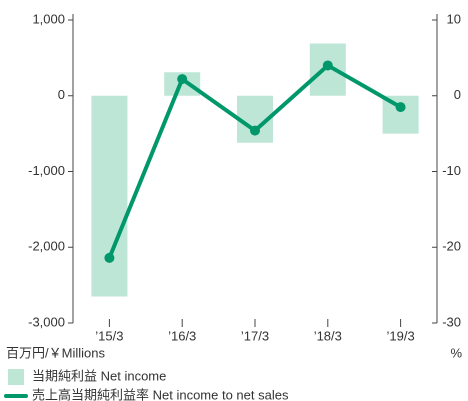  I want to click on y2-tick-label: -30, so click(451, 321).